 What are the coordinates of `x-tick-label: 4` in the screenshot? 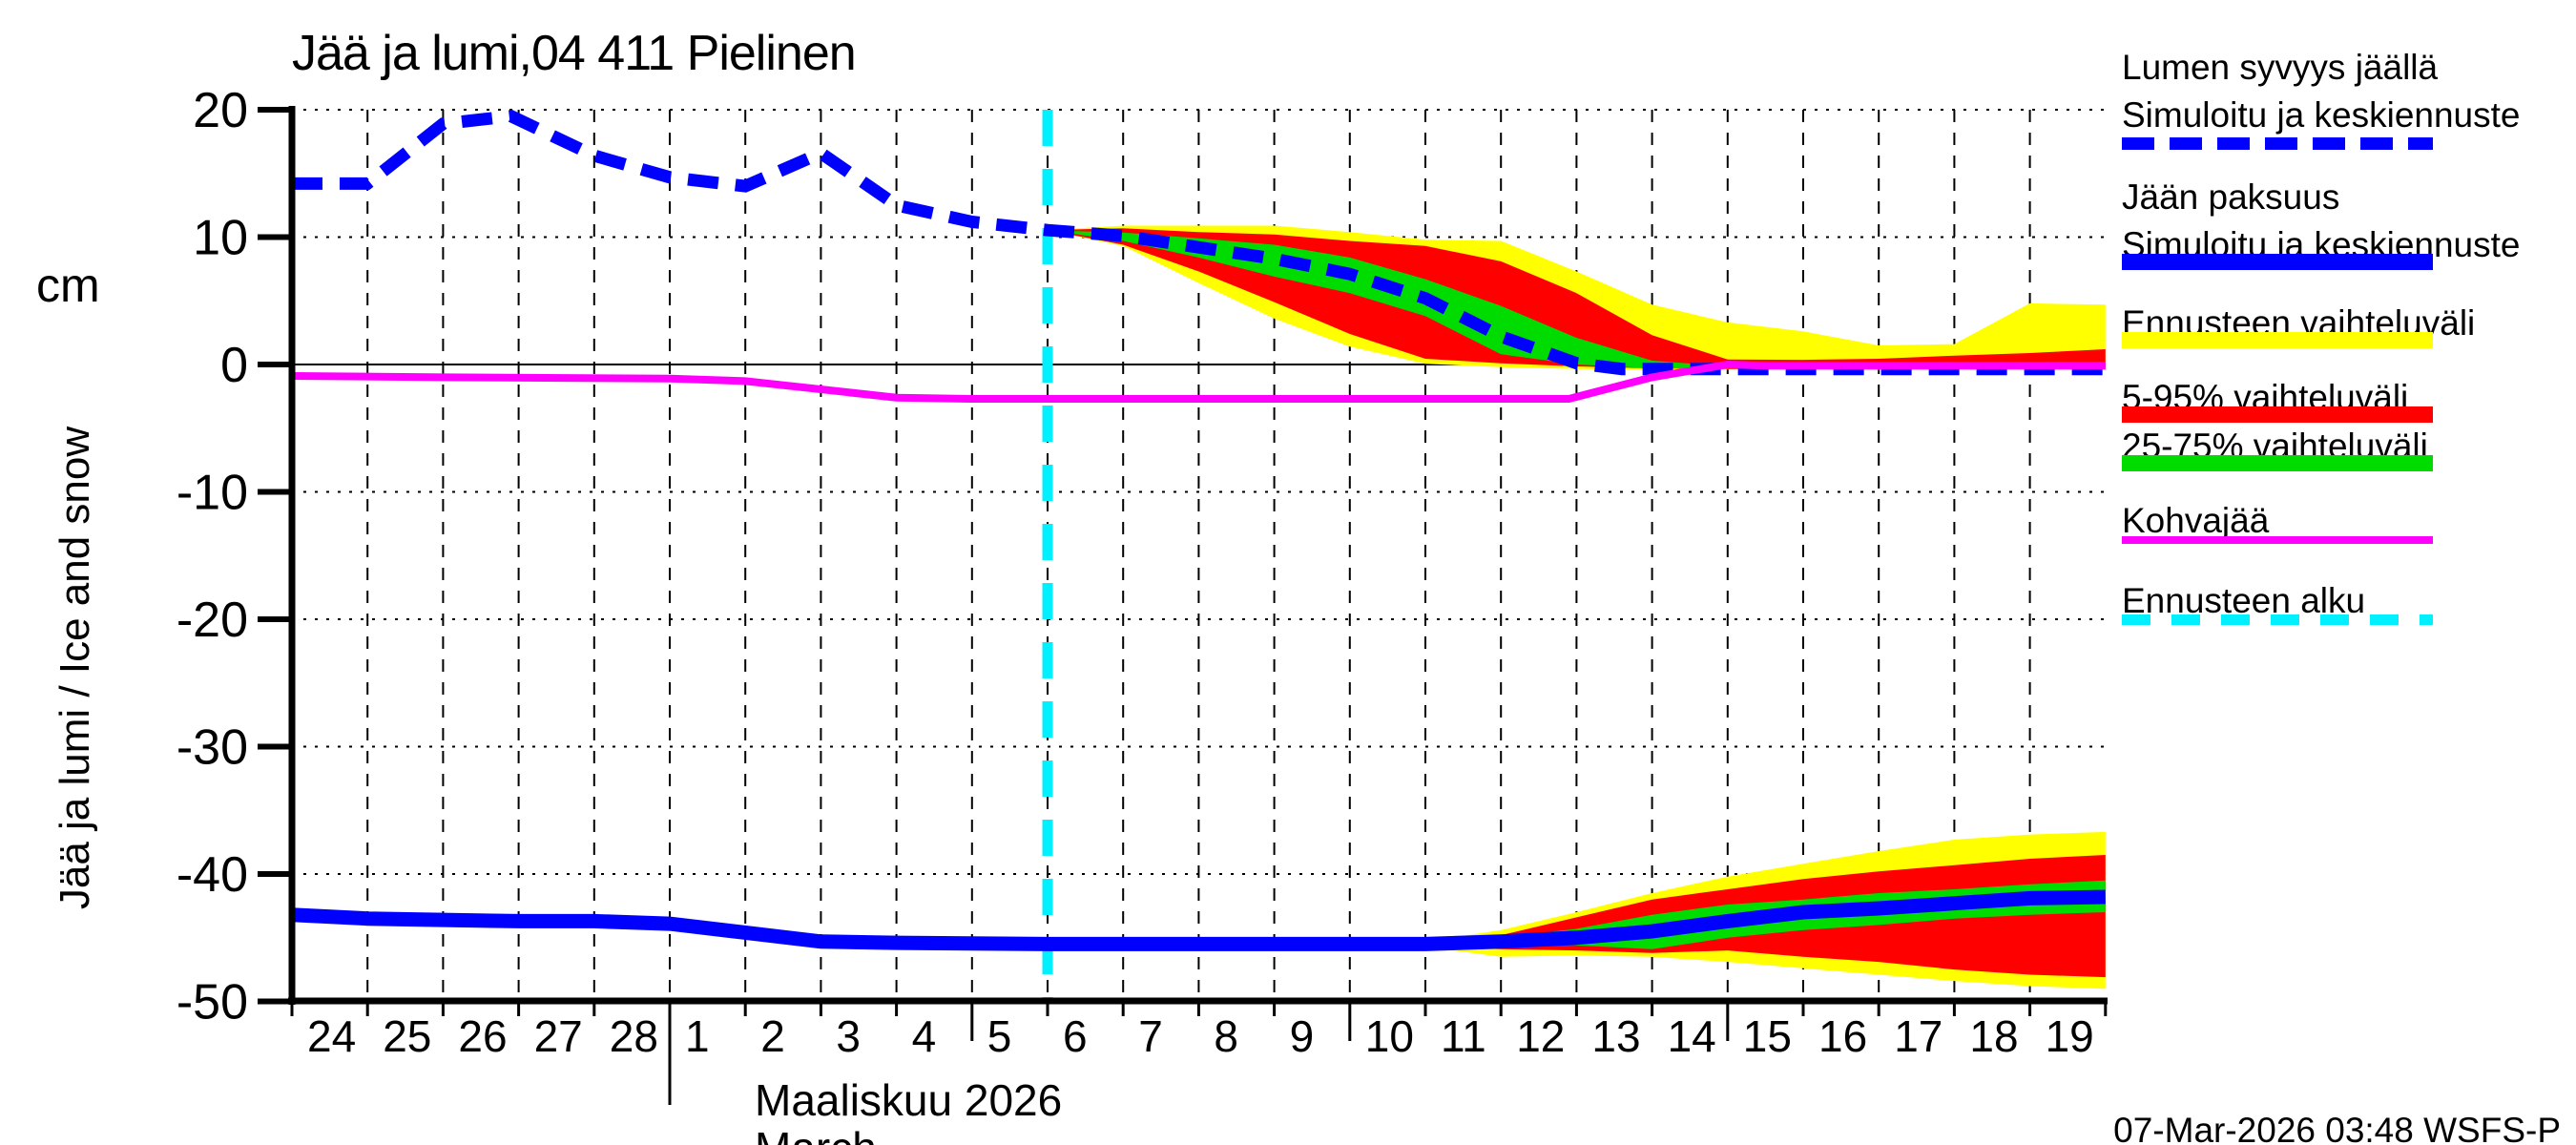 It's located at (924, 1036).